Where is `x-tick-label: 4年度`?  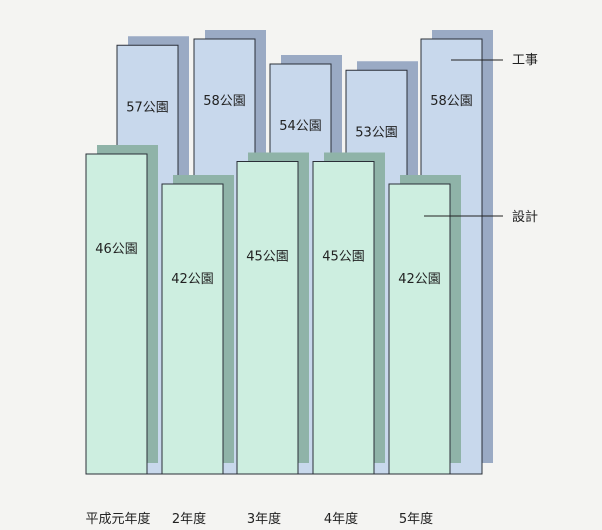
x-tick-label: 4年度 is located at coordinates (341, 519).